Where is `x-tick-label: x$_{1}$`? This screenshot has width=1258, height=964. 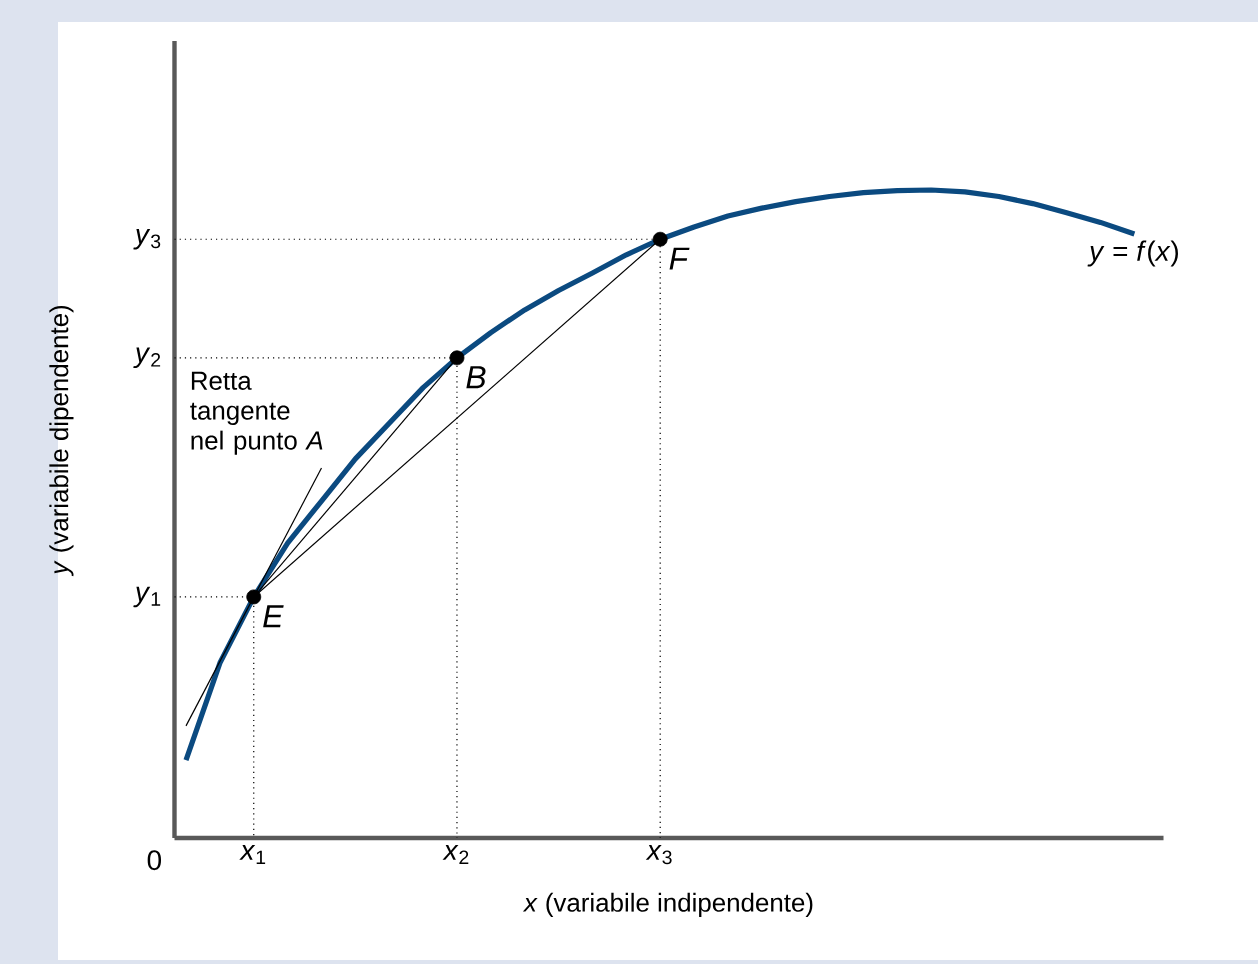 x-tick-label: x$_{1}$ is located at coordinates (252, 855).